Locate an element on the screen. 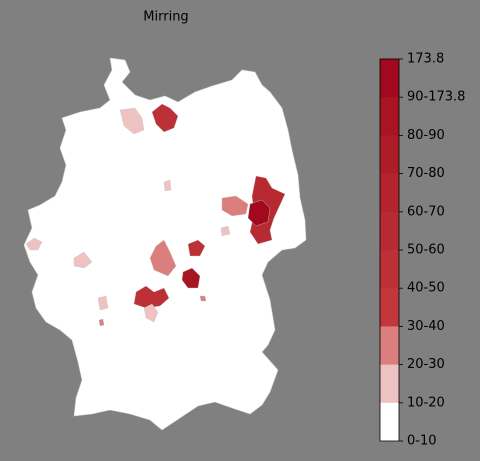 The image size is (480, 461). map-title: Mirring is located at coordinates (165, 17).